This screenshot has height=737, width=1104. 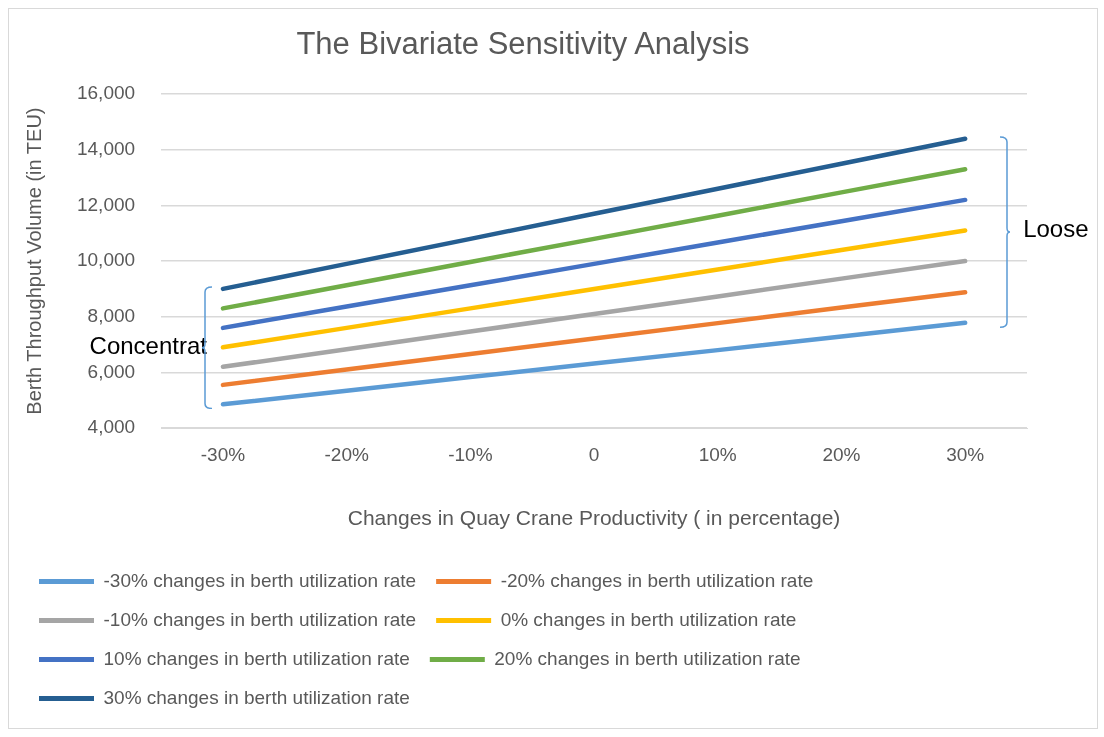 I want to click on y-tick-label: 14,000, so click(x=106, y=149).